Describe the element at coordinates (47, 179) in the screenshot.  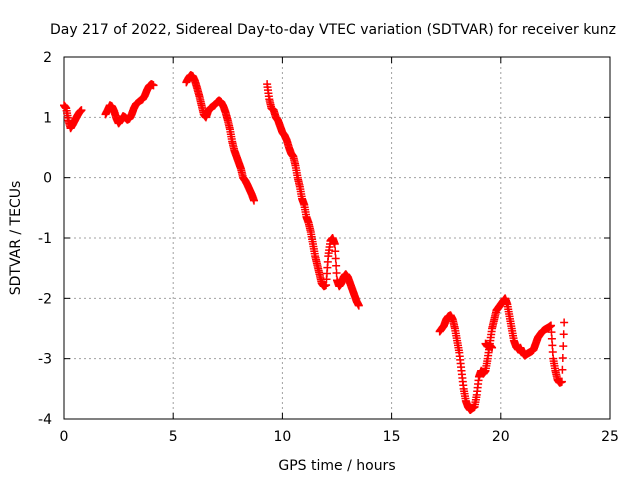
I see `y-tick-label: 0` at that location.